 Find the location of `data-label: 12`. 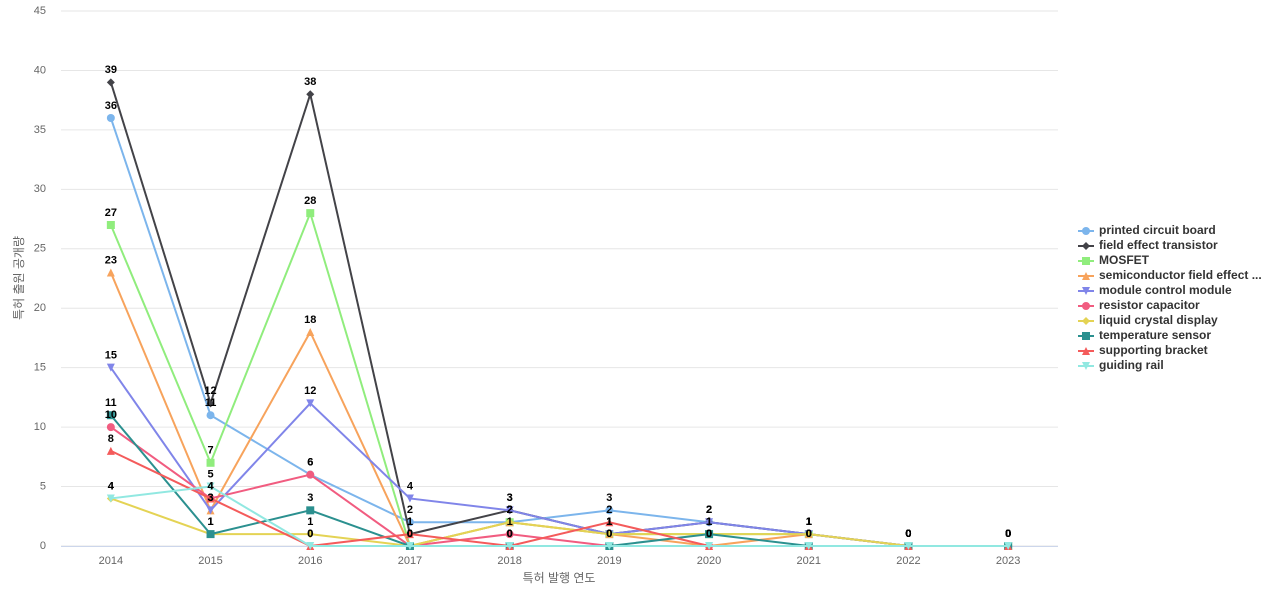

data-label: 12 is located at coordinates (310, 391).